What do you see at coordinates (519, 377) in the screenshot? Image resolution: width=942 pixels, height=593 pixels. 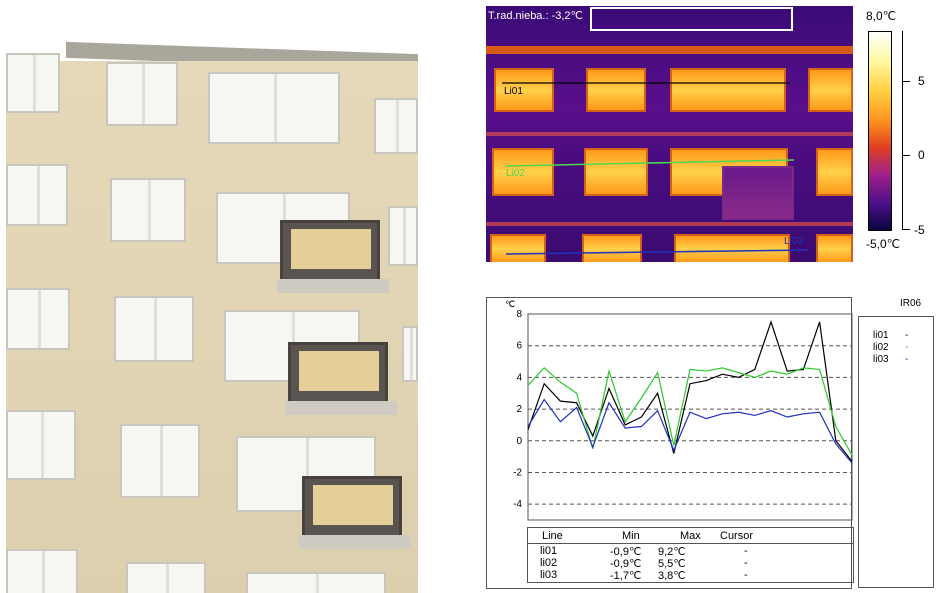 I see `y-tick-label: 4` at bounding box center [519, 377].